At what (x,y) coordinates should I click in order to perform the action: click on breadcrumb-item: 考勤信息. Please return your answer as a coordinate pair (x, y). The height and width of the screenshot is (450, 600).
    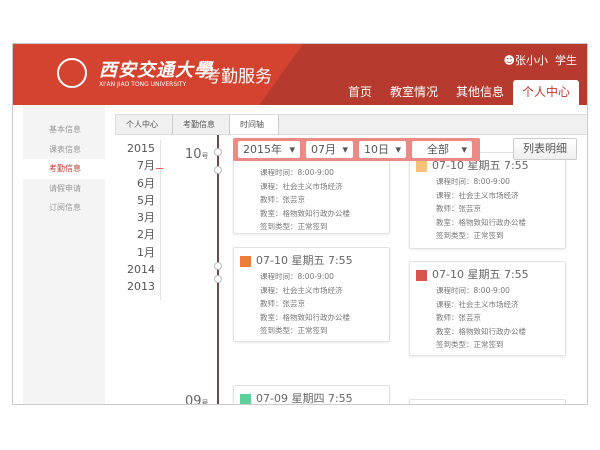
    Looking at the image, I should click on (201, 124).